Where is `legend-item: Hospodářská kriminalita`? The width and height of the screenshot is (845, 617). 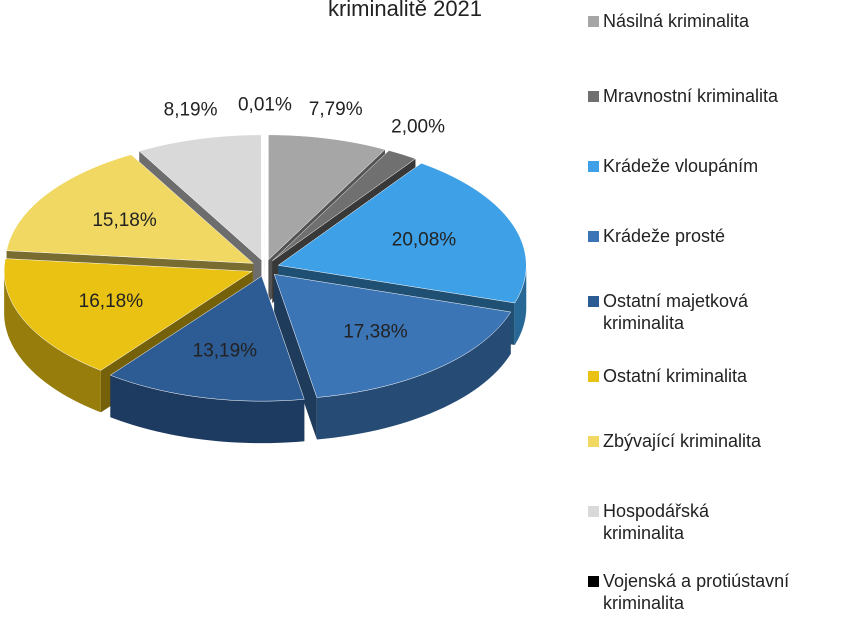 legend-item: Hospodářská kriminalita is located at coordinates (713, 522).